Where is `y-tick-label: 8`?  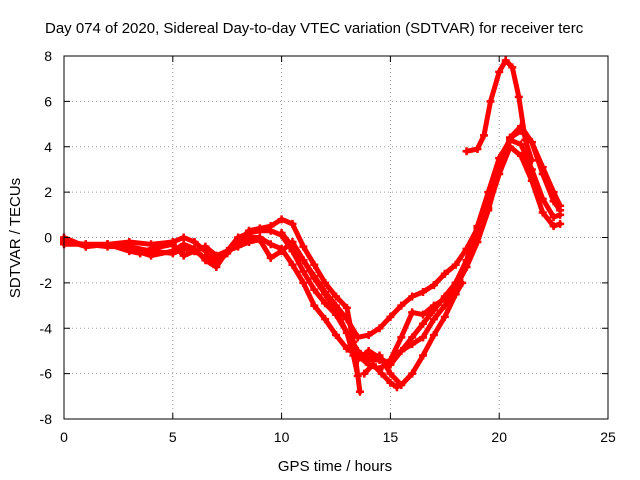
y-tick-label: 8 is located at coordinates (48, 56).